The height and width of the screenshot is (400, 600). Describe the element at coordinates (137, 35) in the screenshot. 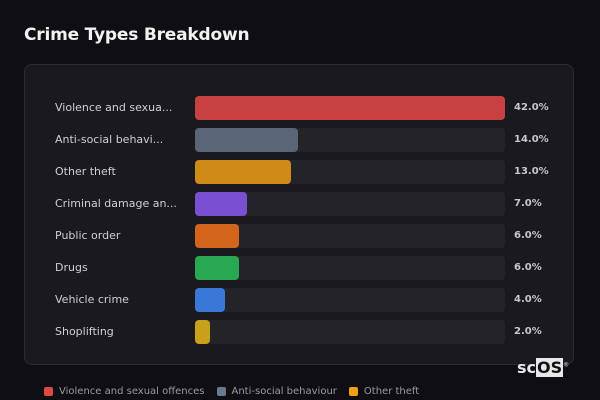

I see `chart-title: Crime Types Breakdown` at that location.